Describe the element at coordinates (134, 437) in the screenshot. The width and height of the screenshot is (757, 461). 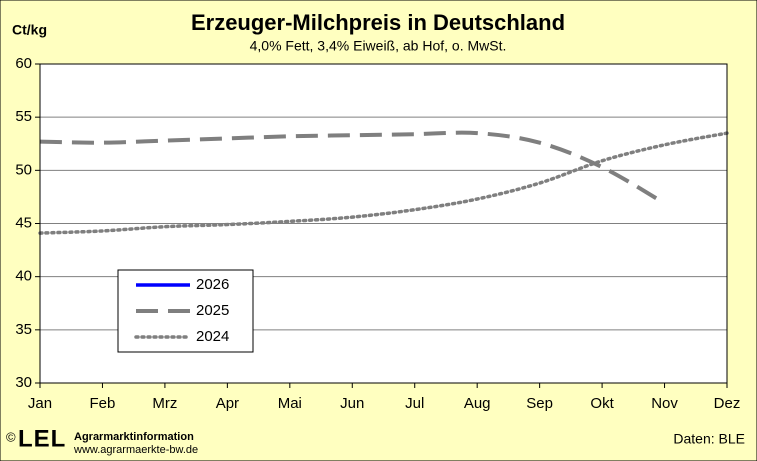
I see `org-name: Agrarmarktinformation` at that location.